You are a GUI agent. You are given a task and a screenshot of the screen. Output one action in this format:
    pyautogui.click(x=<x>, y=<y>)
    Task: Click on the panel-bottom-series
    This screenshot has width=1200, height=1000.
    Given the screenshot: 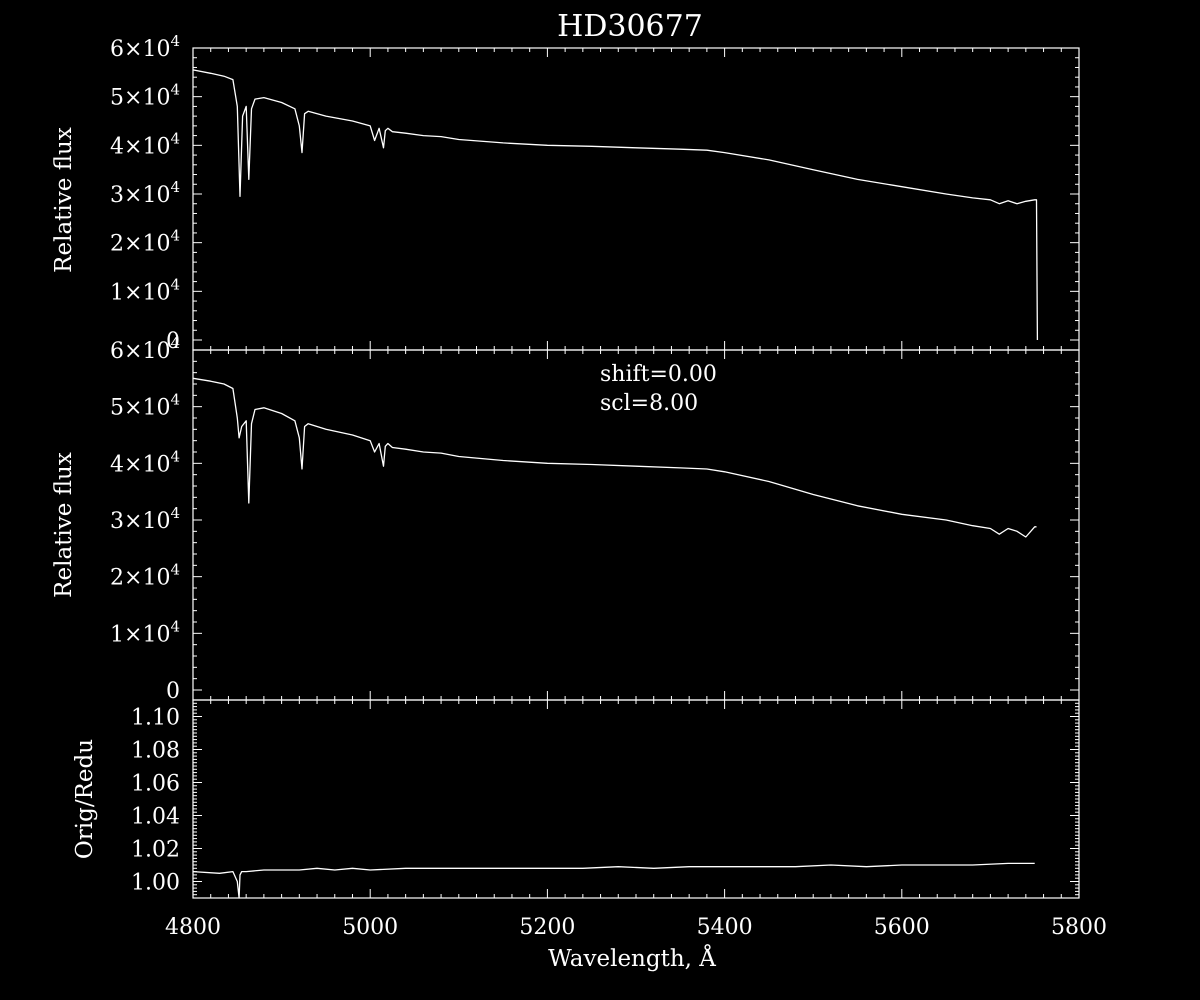 What is the action you would take?
    pyautogui.click(x=613, y=880)
    